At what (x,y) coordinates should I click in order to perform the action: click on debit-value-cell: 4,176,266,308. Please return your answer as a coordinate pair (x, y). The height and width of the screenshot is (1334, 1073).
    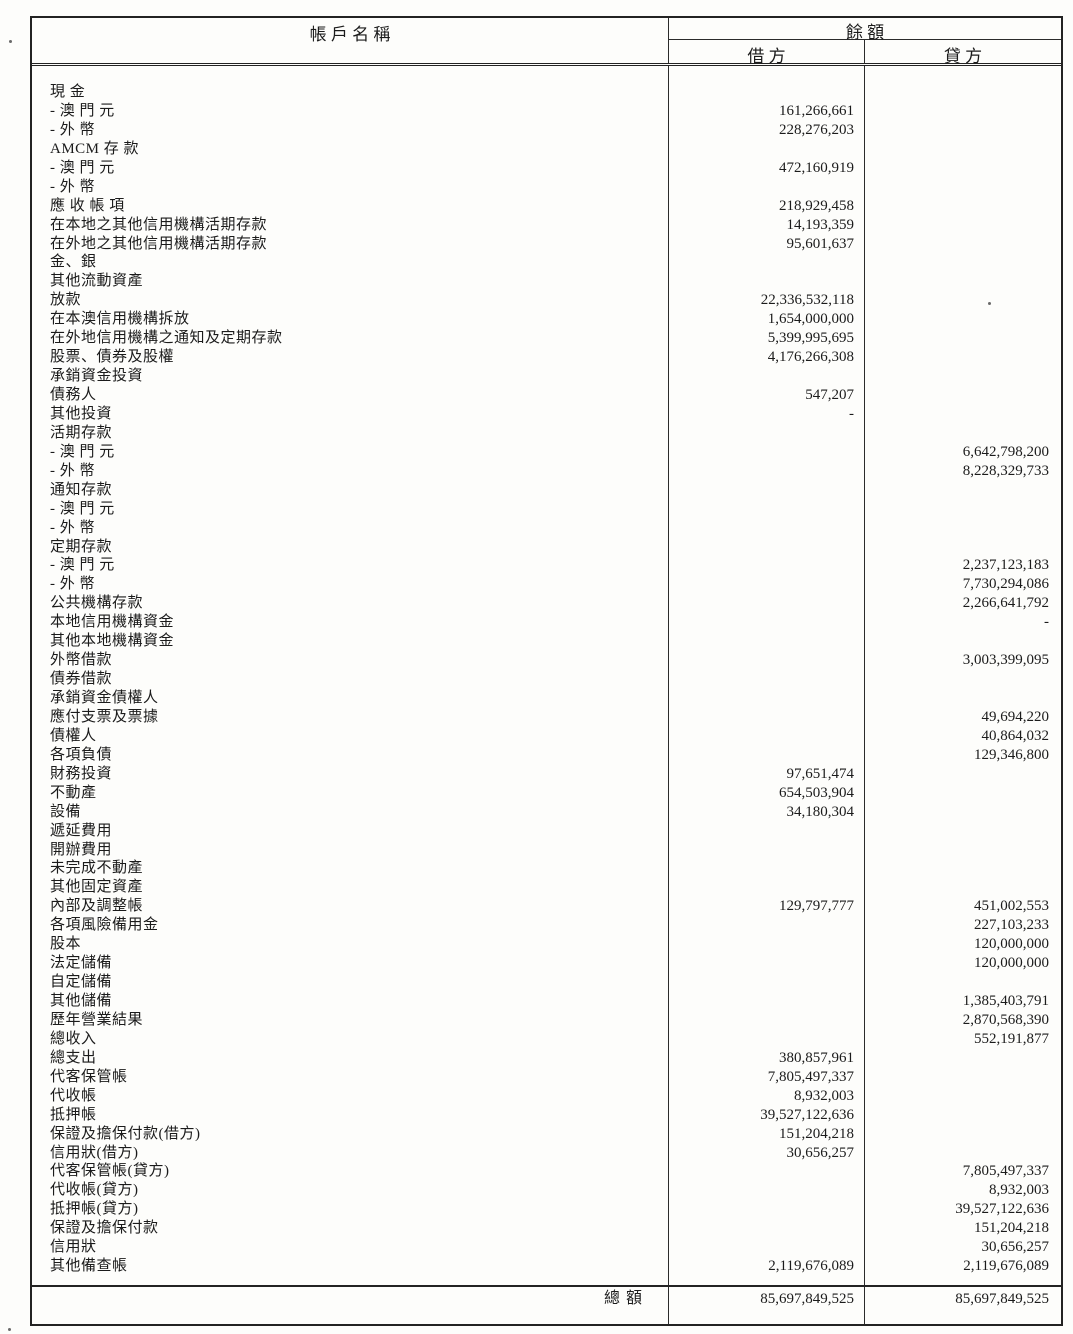
    Looking at the image, I should click on (766, 358).